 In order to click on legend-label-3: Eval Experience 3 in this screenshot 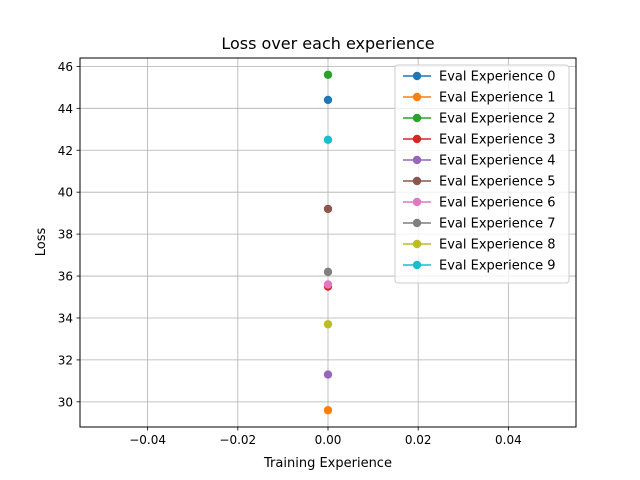, I will do `click(497, 140)`.